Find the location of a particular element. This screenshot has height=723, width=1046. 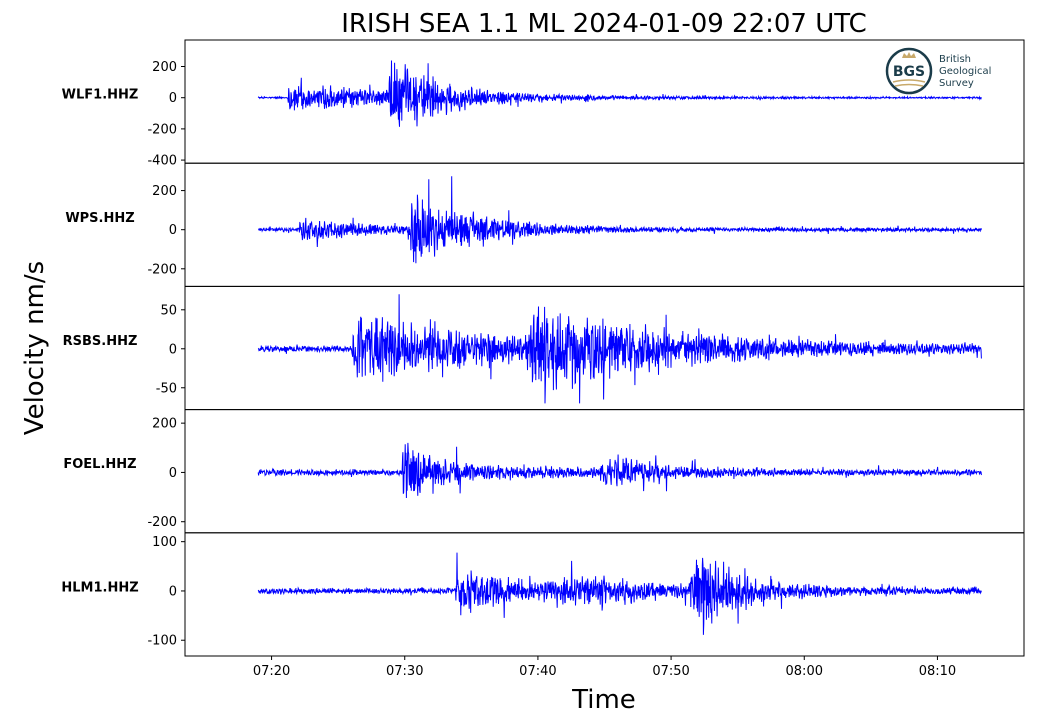

y-axis-label: Velocity nm/s is located at coordinates (35, 348).